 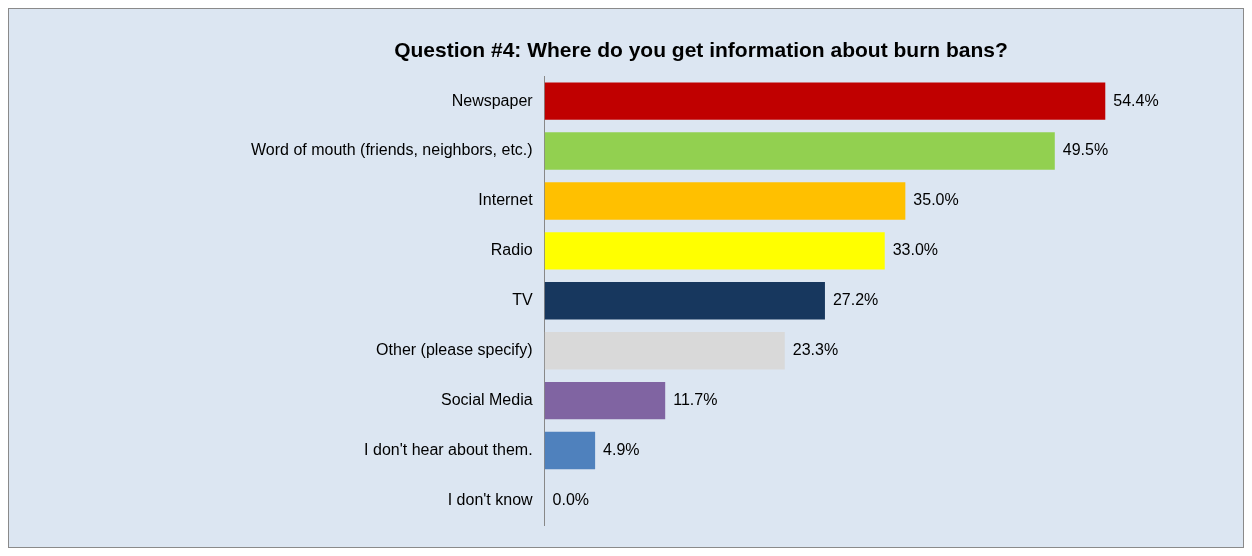 What do you see at coordinates (855, 300) in the screenshot?
I see `data-label: 27.2%` at bounding box center [855, 300].